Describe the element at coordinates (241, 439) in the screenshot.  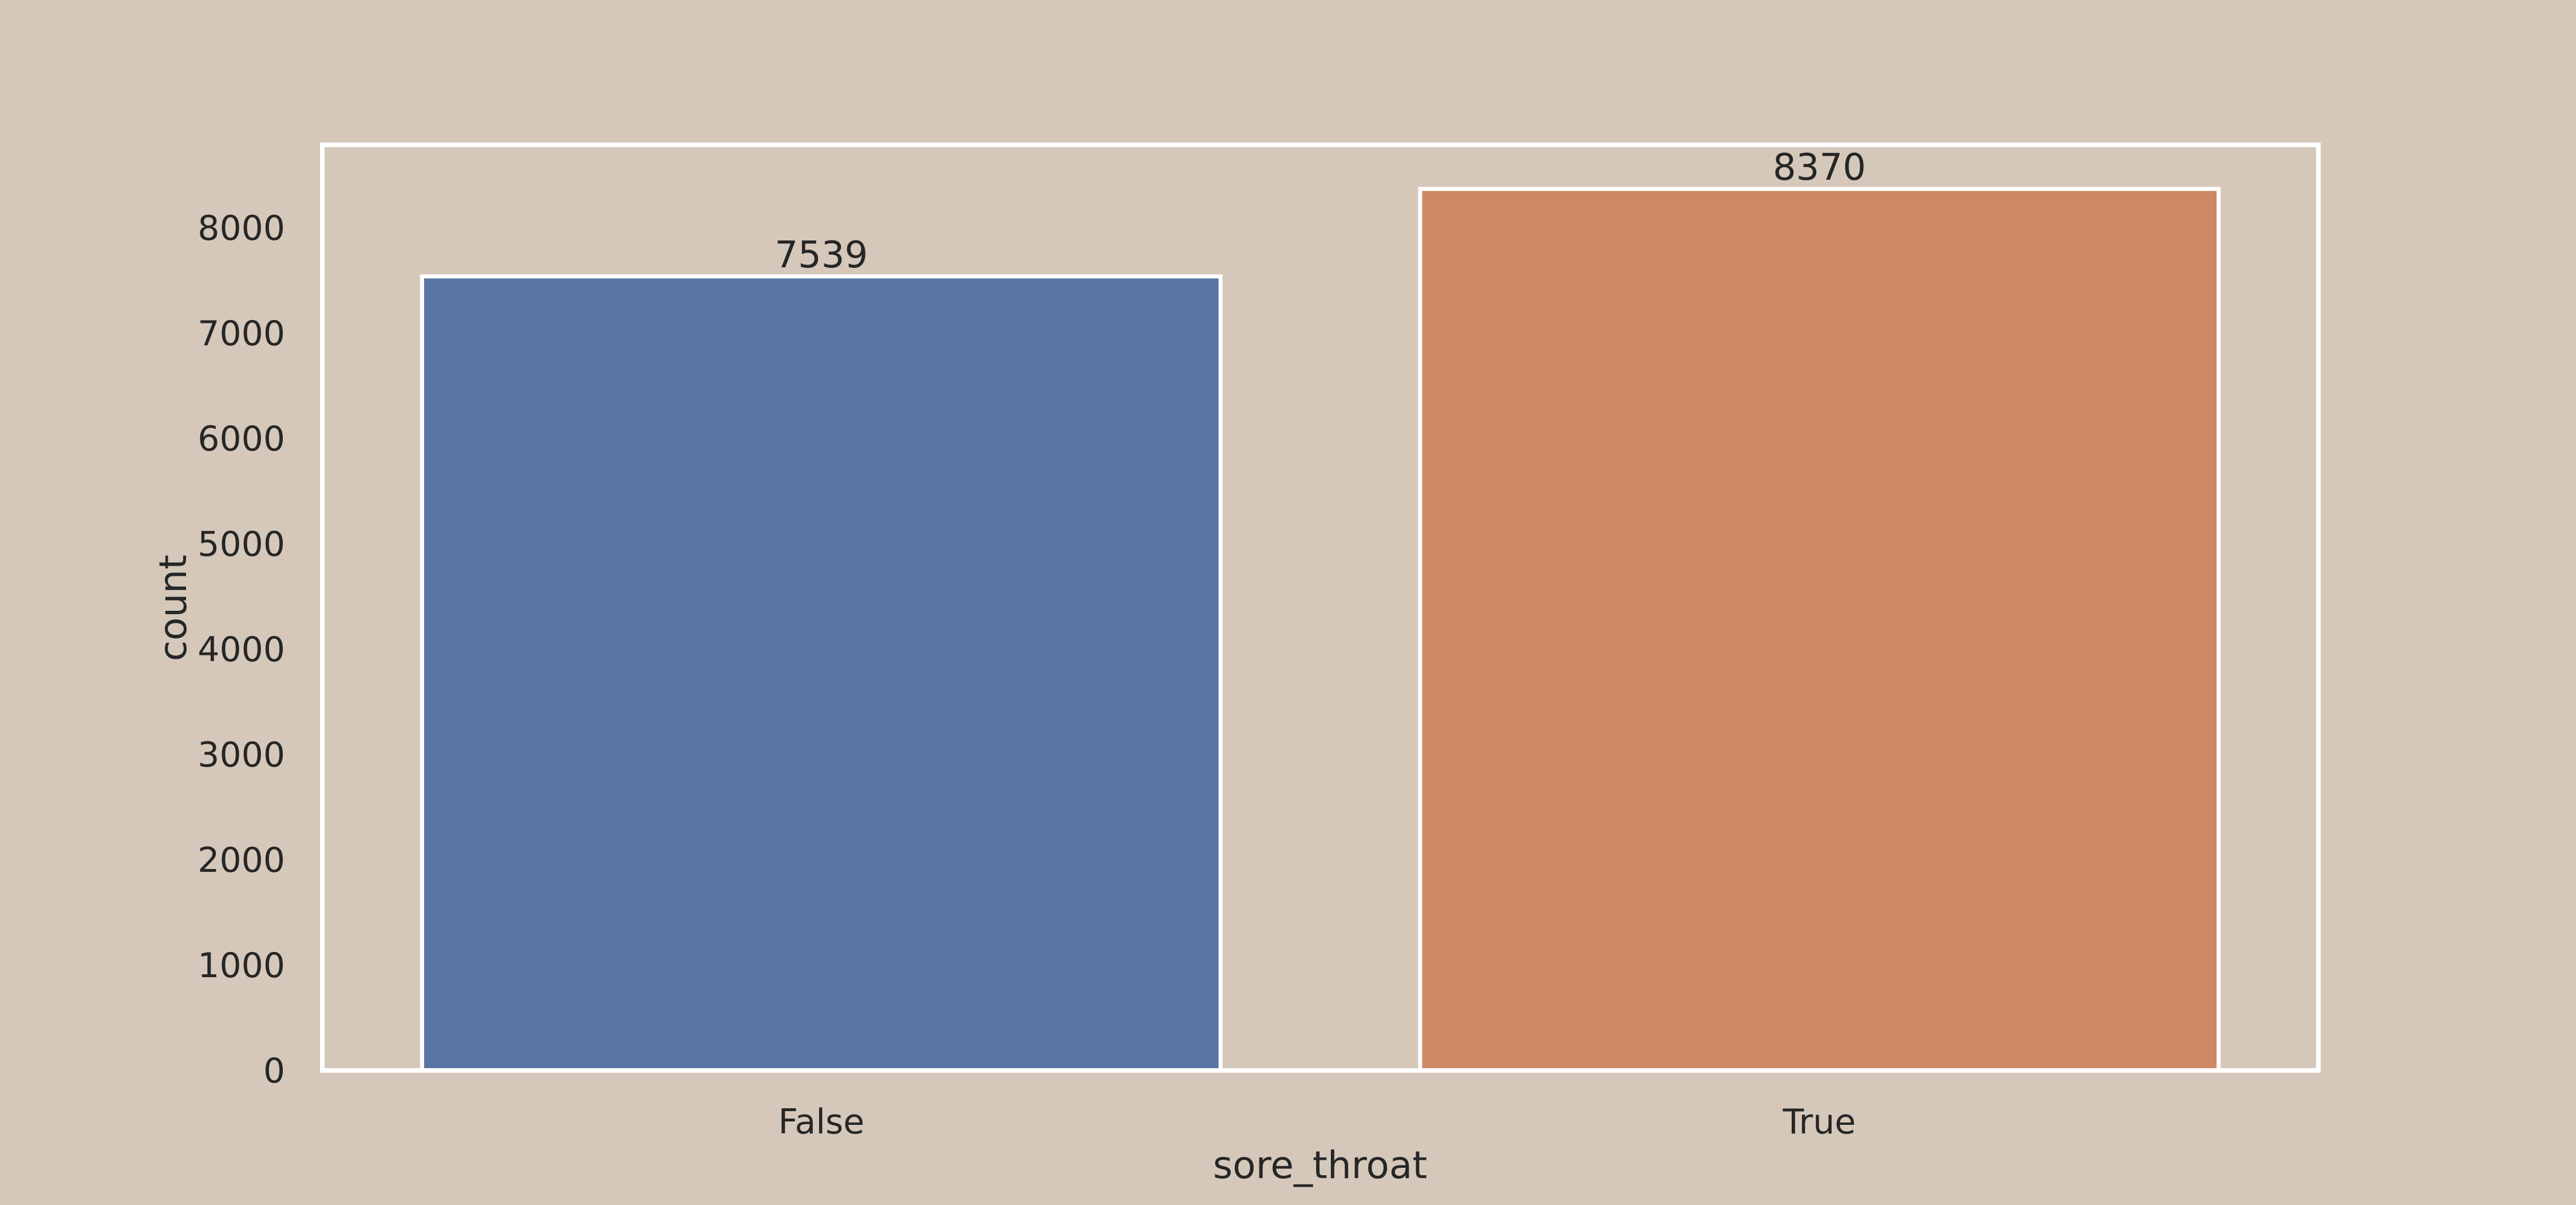
I see `y-tick-label-6000: 6000` at that location.